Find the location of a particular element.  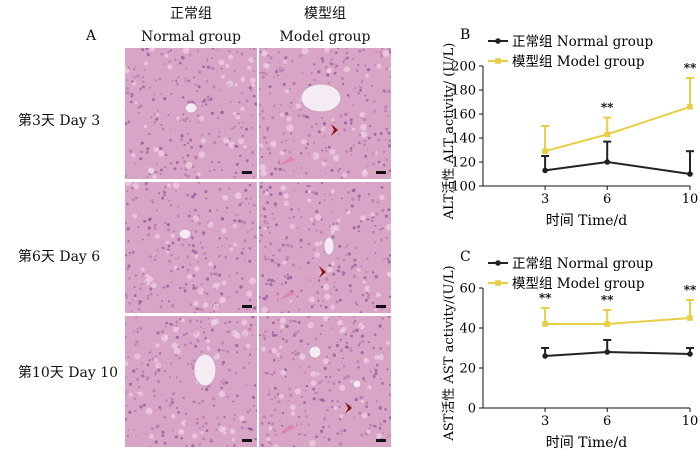

column-header-normal: 正常组 Normal group is located at coordinates (191, 26).